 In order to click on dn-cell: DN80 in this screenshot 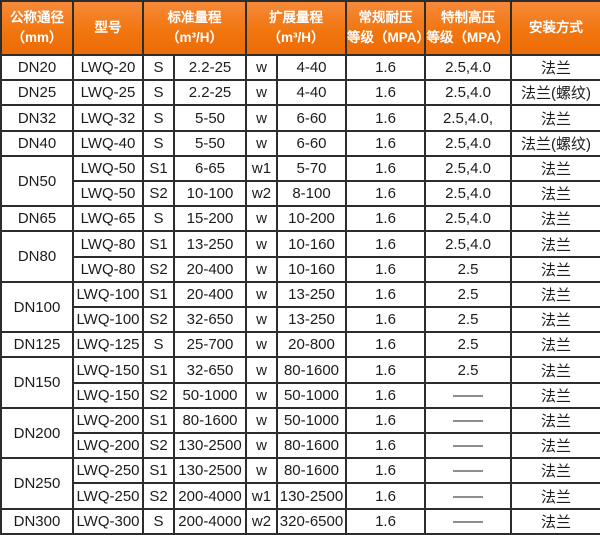, I will do `click(37, 256)`.